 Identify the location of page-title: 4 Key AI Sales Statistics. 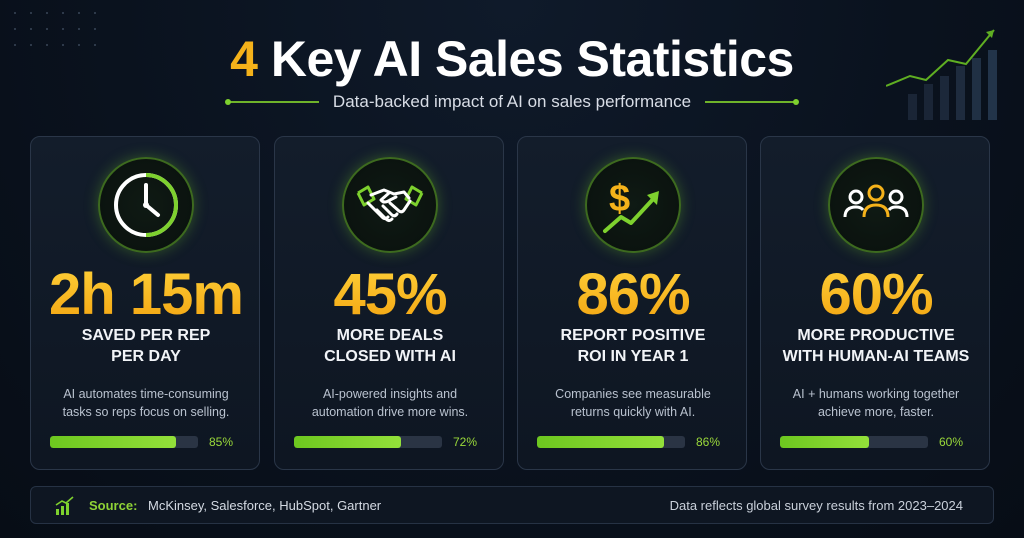
(512, 59).